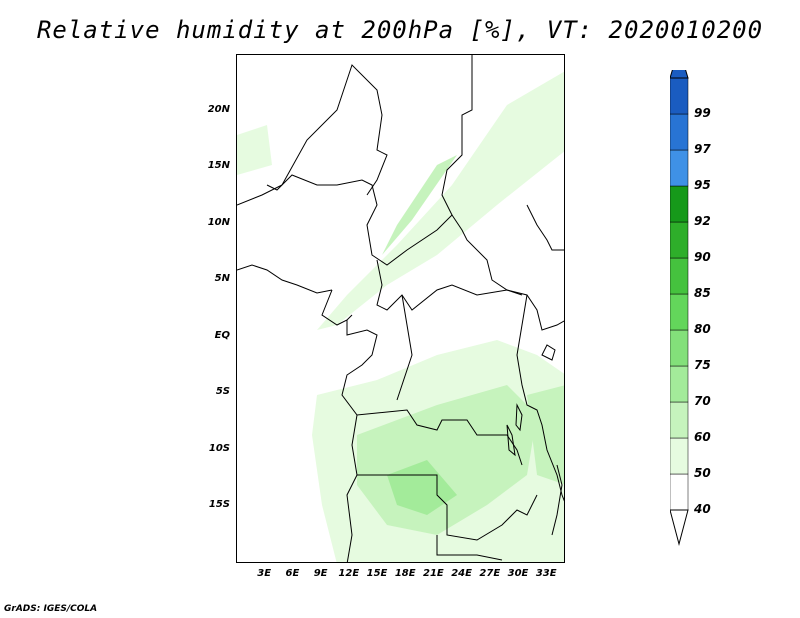 This screenshot has width=800, height=618. What do you see at coordinates (702, 365) in the screenshot?
I see `colorbar-tick-label: 75` at bounding box center [702, 365].